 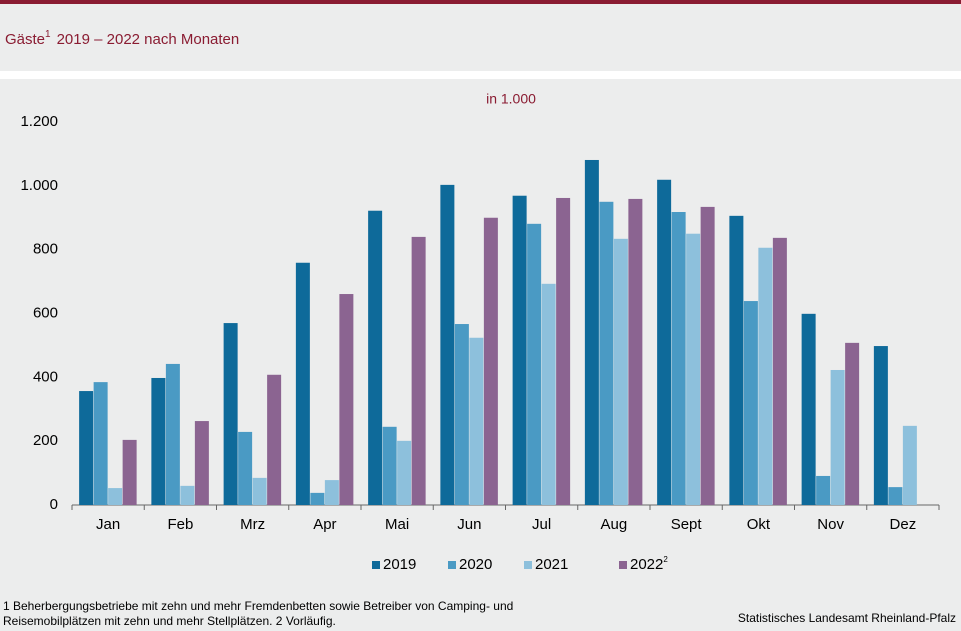 What do you see at coordinates (469, 524) in the screenshot?
I see `x-tick-label: Jun` at bounding box center [469, 524].